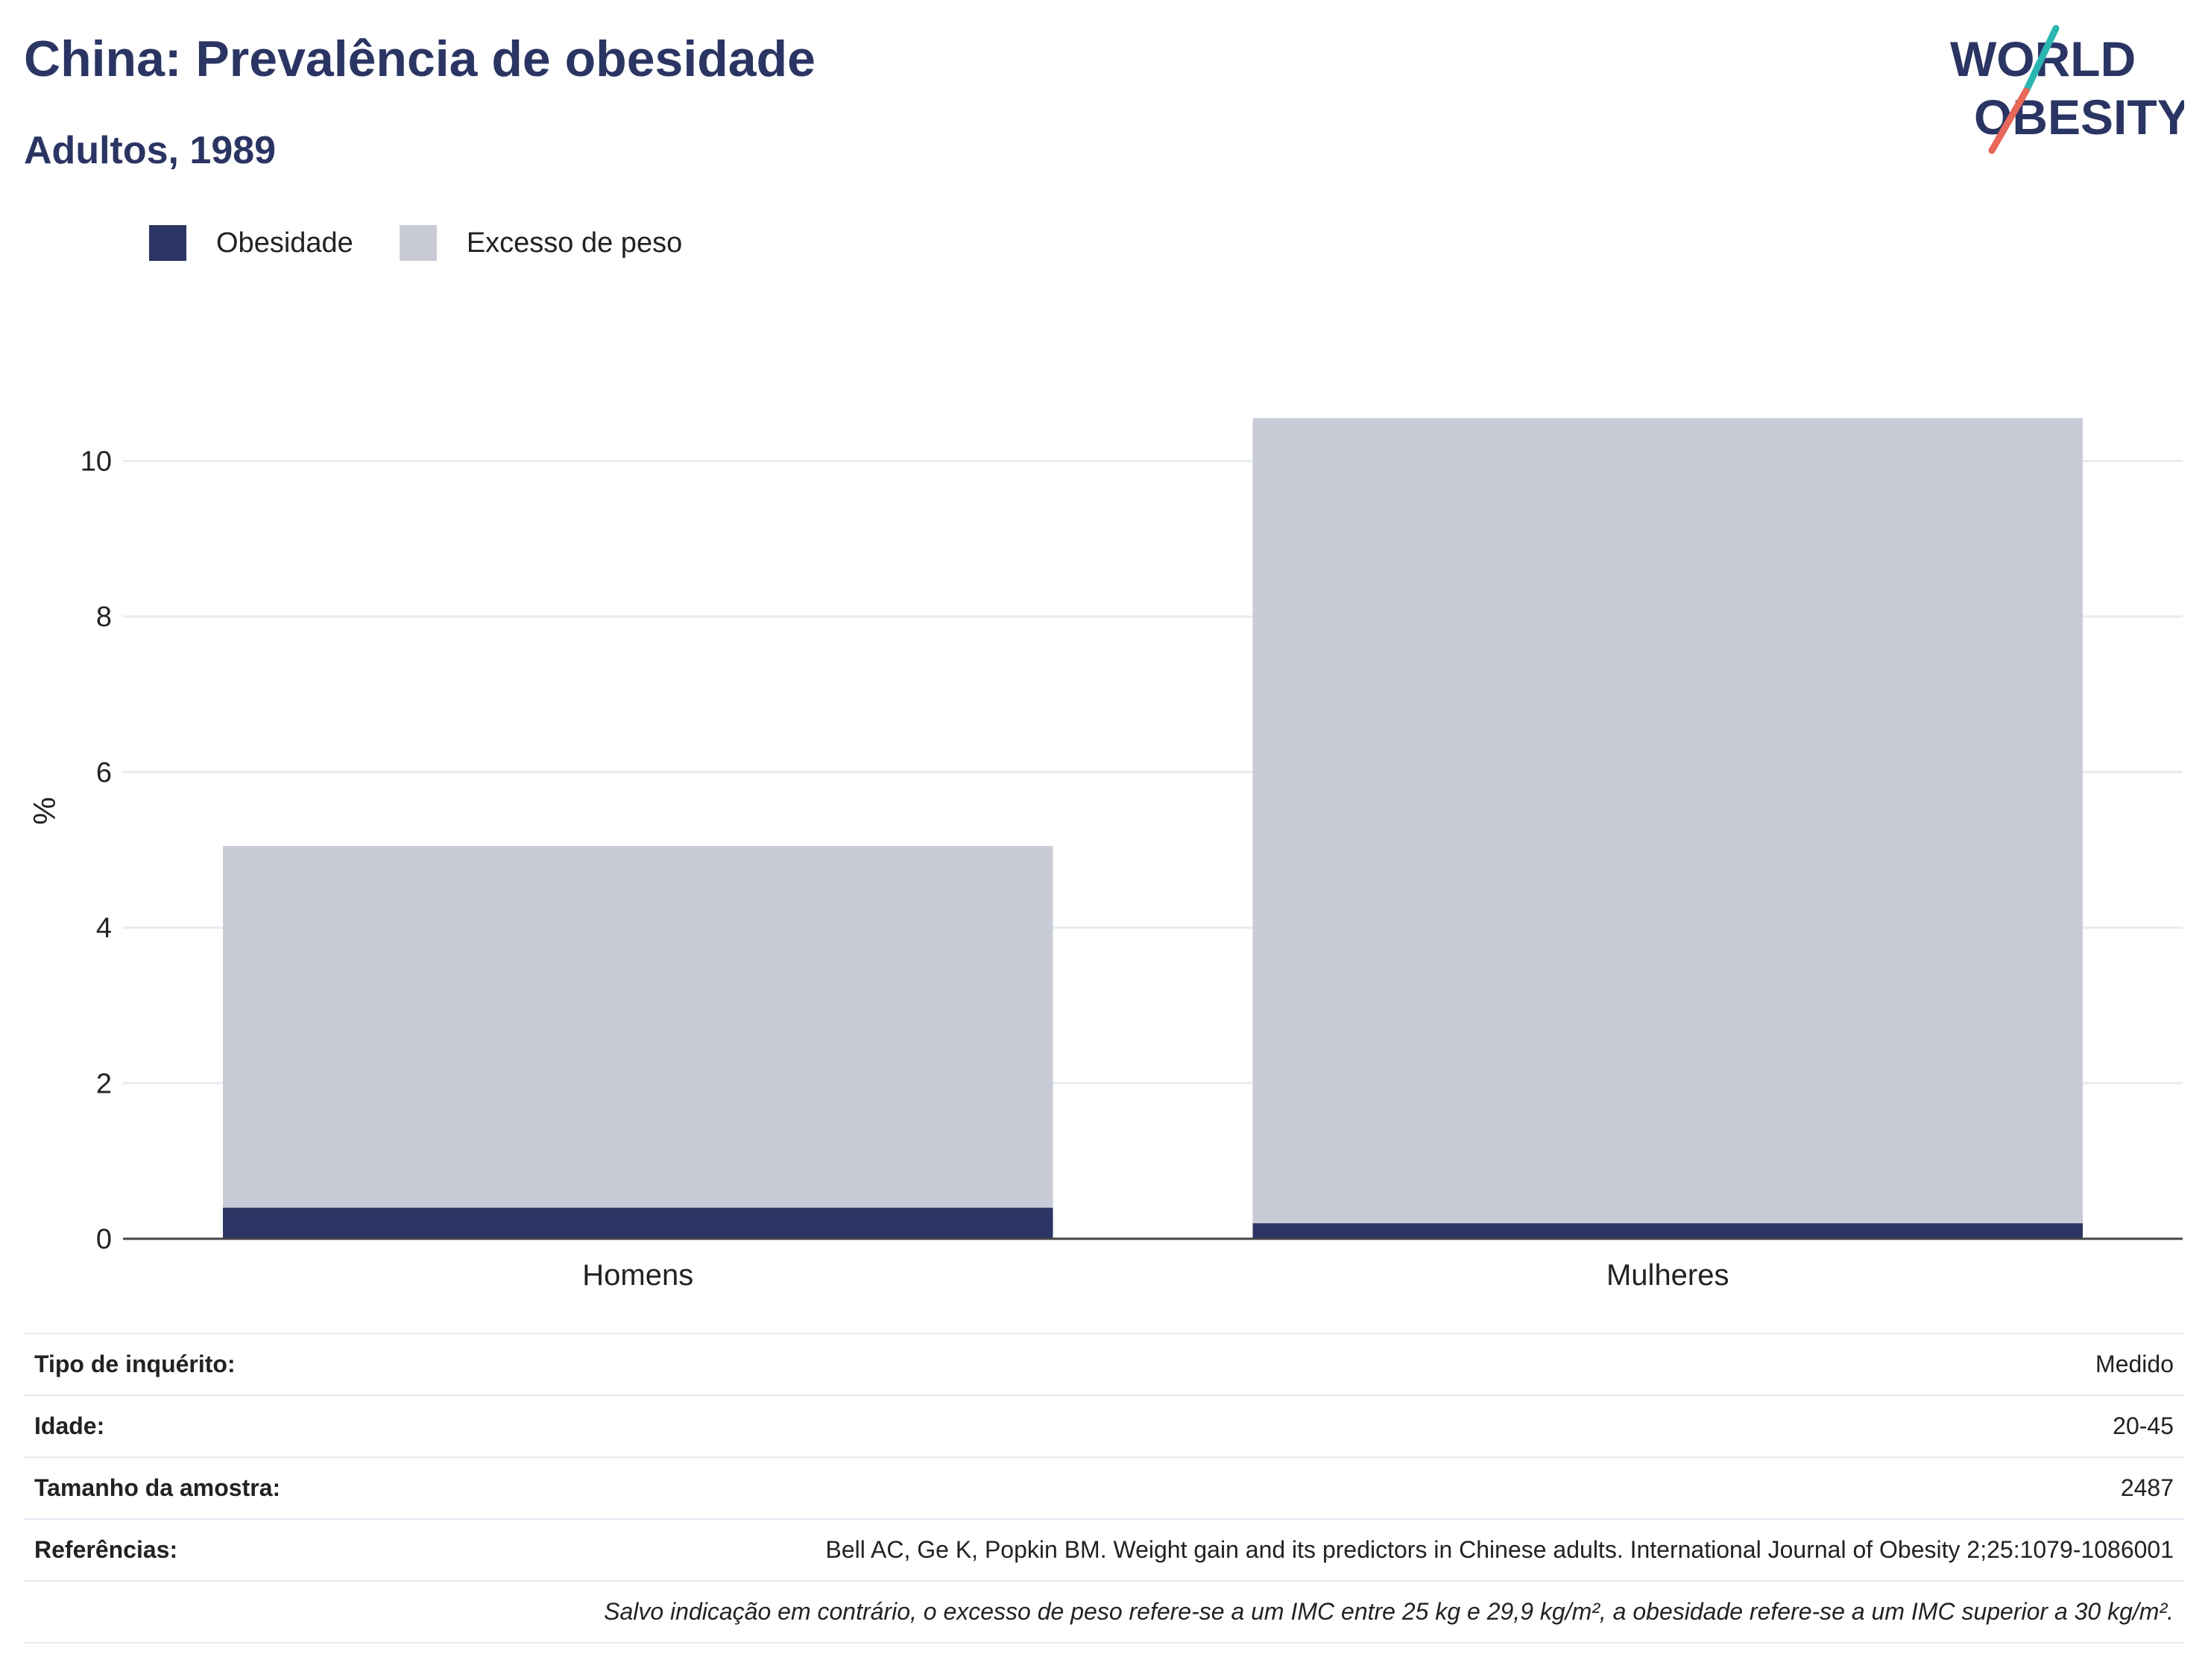  What do you see at coordinates (2041, 60) in the screenshot?
I see `logo-slash-top` at bounding box center [2041, 60].